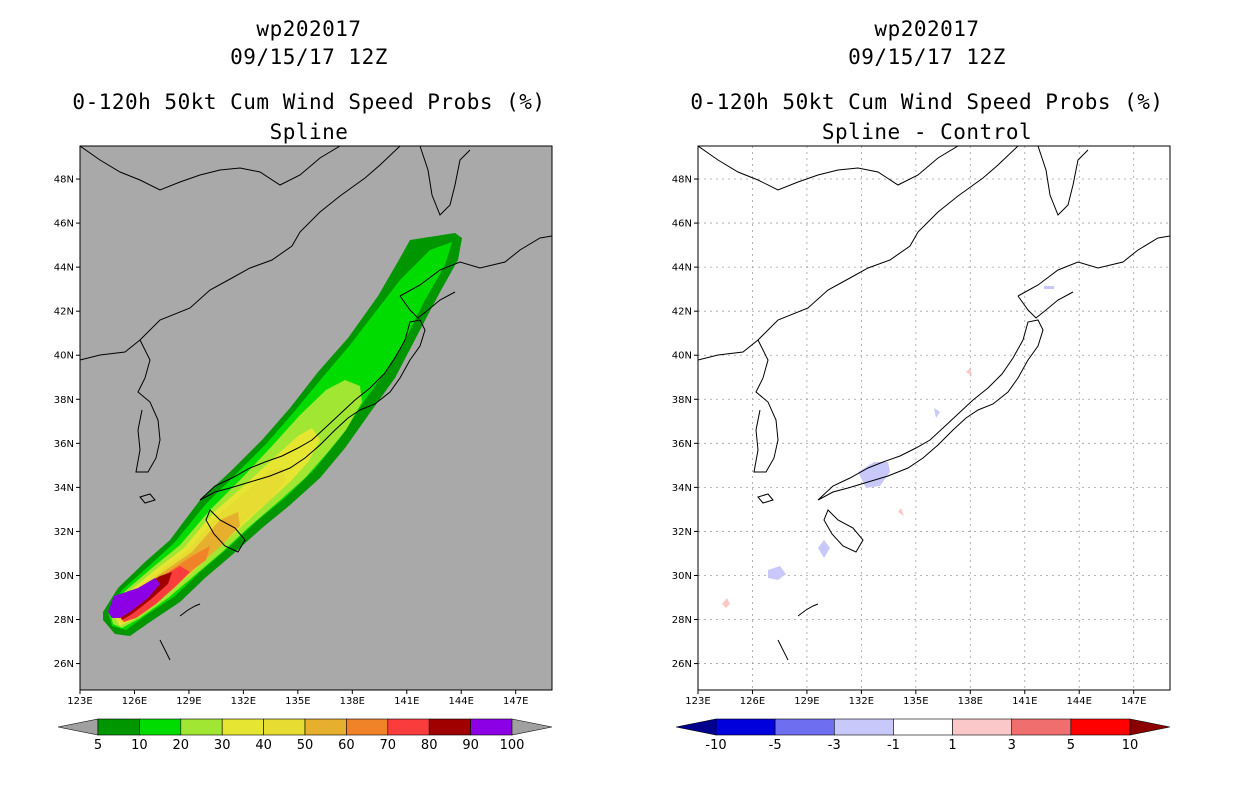  Describe the element at coordinates (888, 447) in the screenshot. I see `difference-patches` at that location.